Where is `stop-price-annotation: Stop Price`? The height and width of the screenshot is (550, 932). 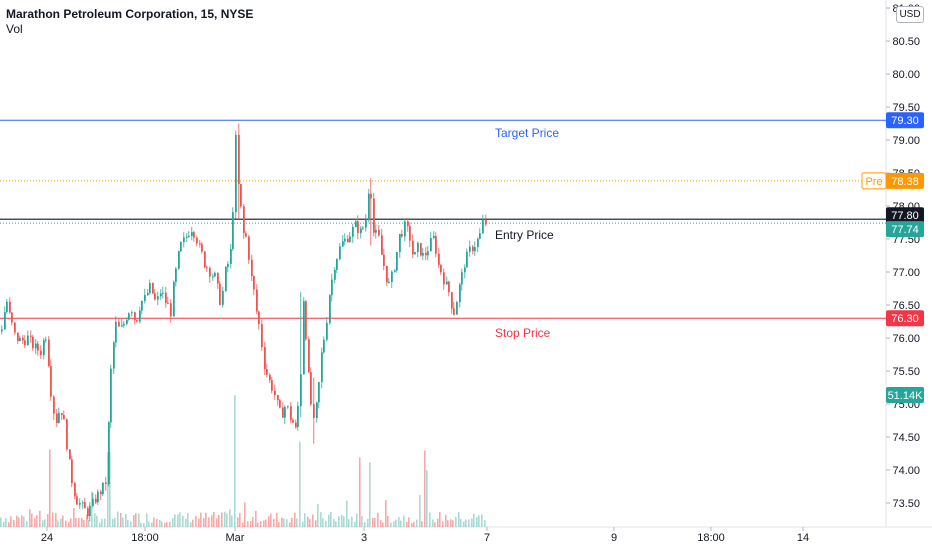
stop-price-annotation: Stop Price is located at coordinates (523, 333).